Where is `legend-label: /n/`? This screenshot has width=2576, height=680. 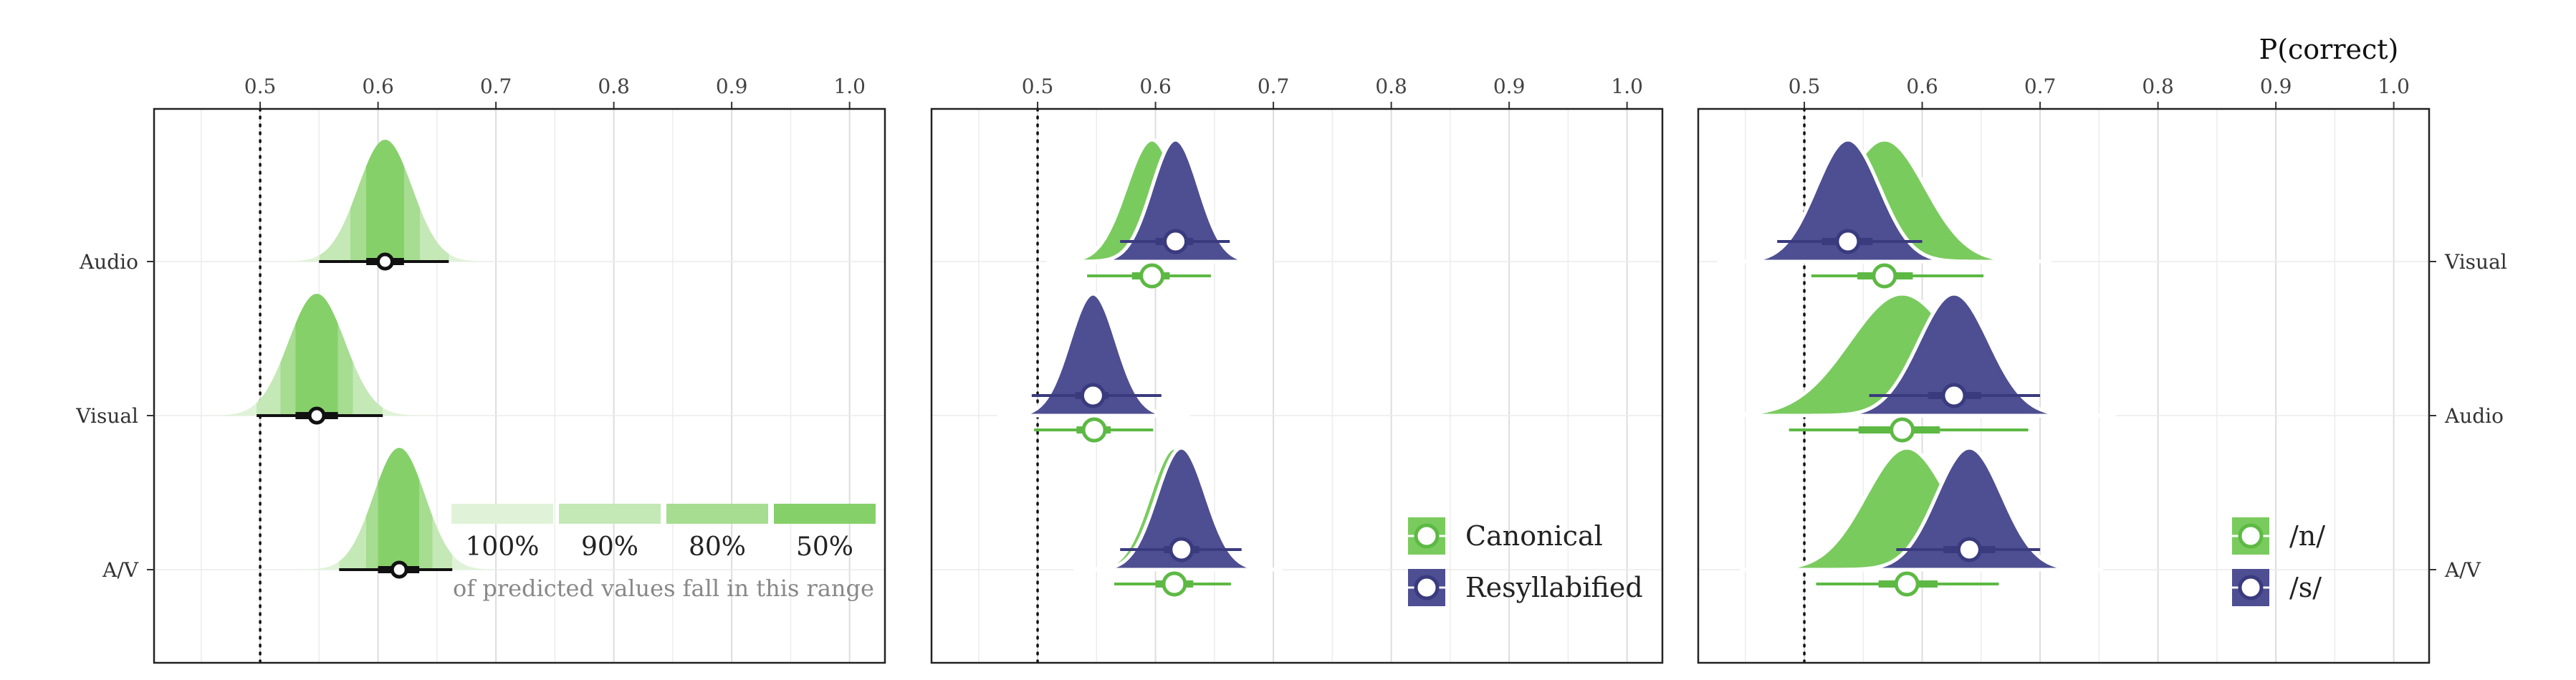
legend-label: /n/ is located at coordinates (2307, 536).